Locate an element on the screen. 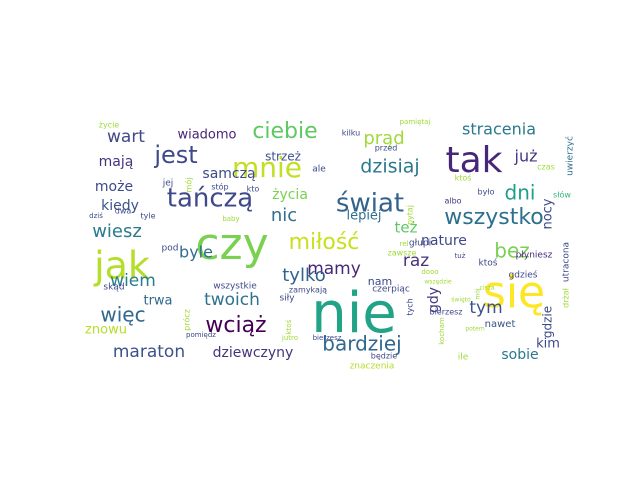 Image resolution: width=640 pixels, height=480 pixels. cloud-word: głupi is located at coordinates (420, 244).